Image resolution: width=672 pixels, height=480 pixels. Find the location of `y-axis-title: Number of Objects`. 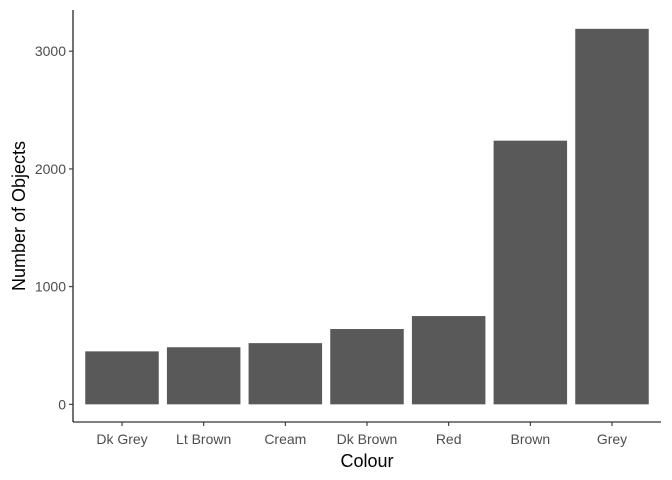

y-axis-title: Number of Objects is located at coordinates (19, 216).